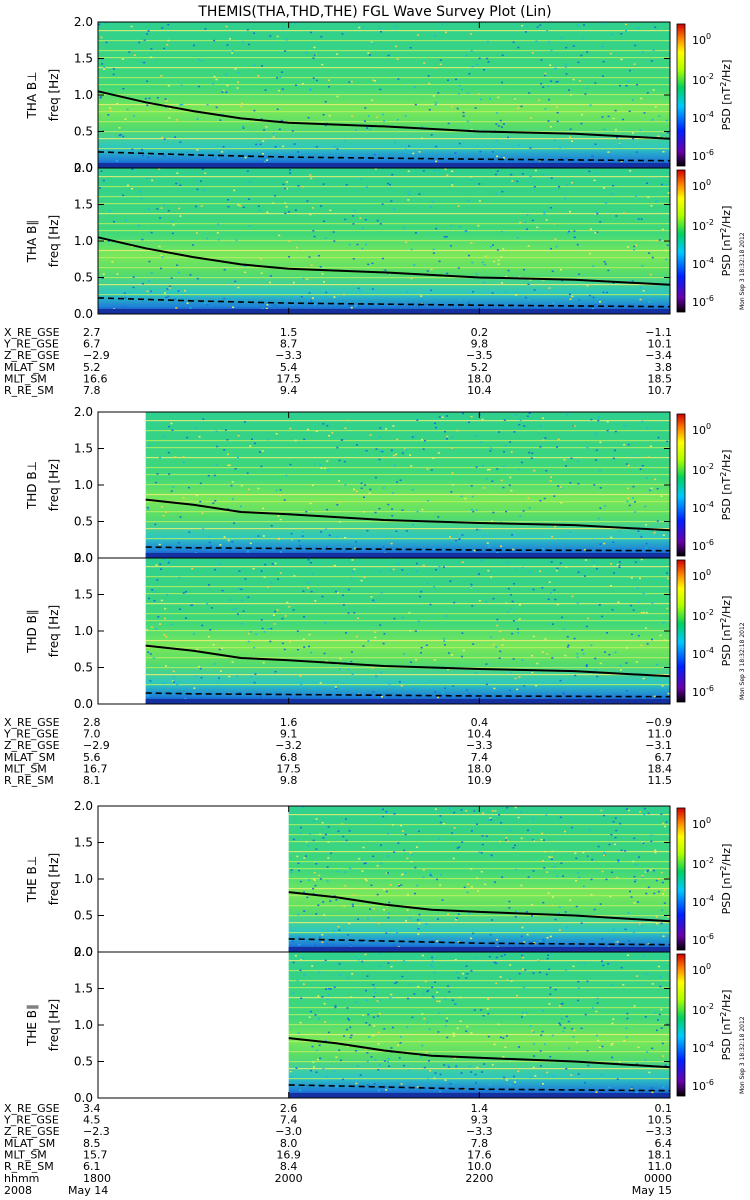 The width and height of the screenshot is (750, 1200). What do you see at coordinates (480, 1108) in the screenshot?
I see `ephemeris-value: 1.4` at bounding box center [480, 1108].